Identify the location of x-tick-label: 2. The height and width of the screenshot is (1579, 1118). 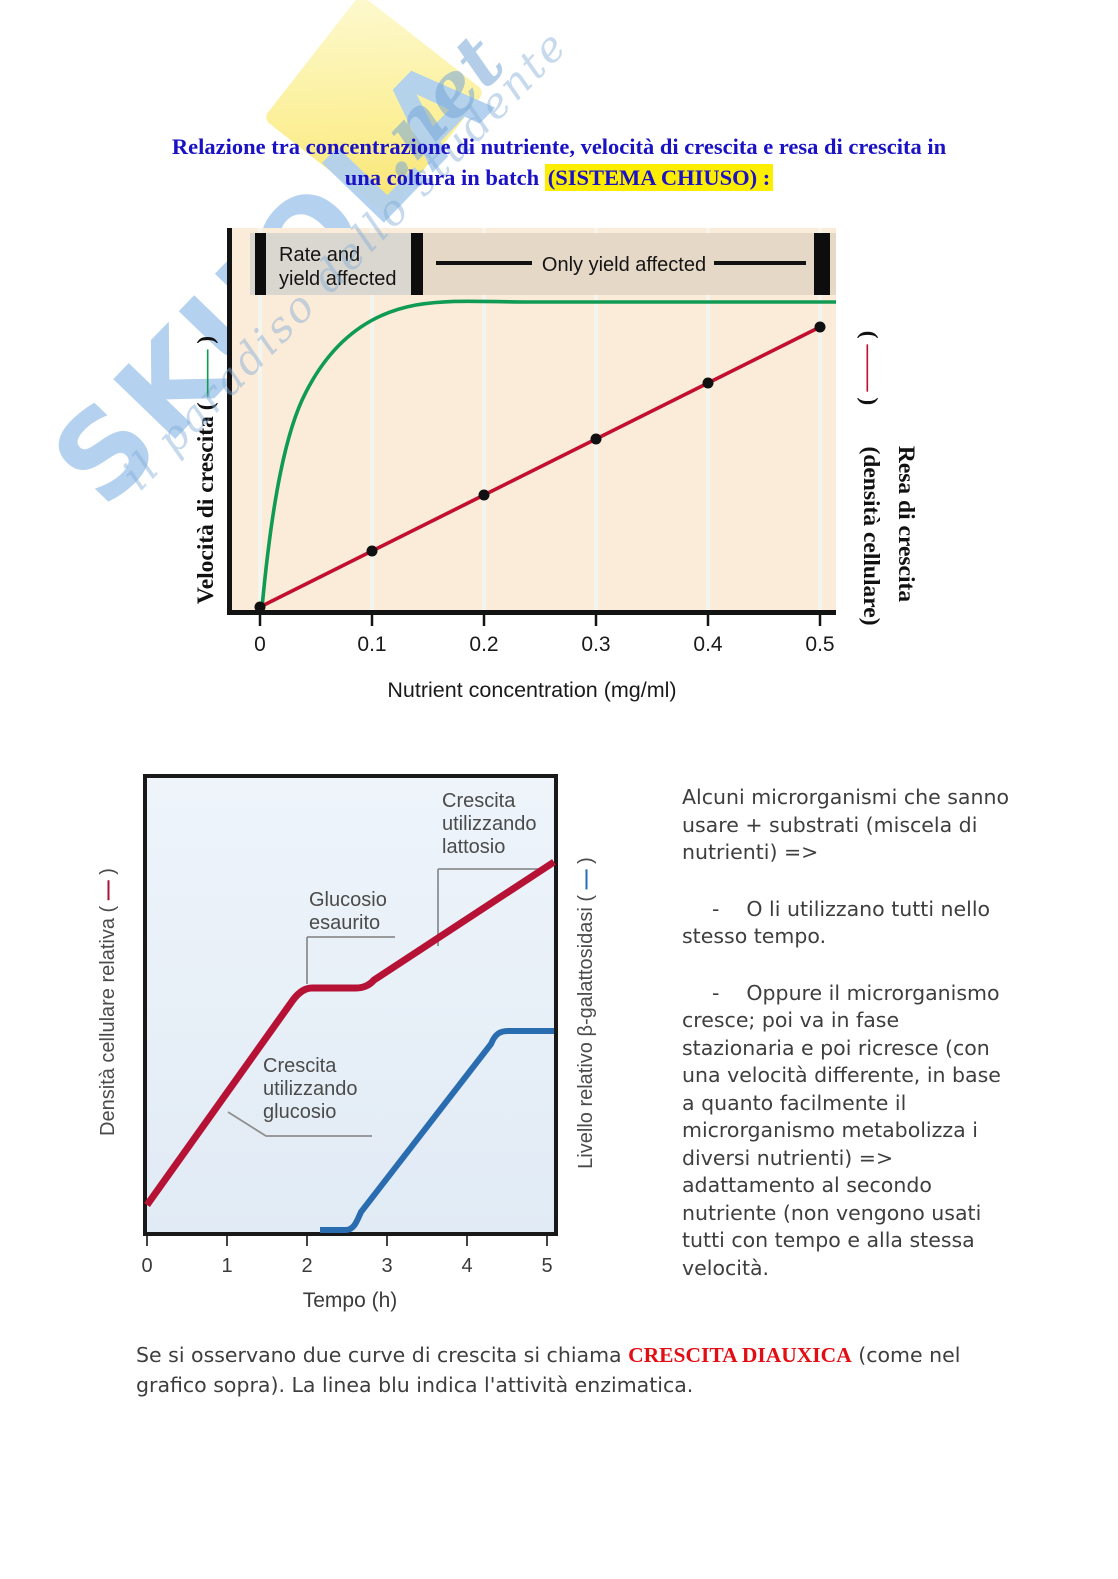
(306, 1266).